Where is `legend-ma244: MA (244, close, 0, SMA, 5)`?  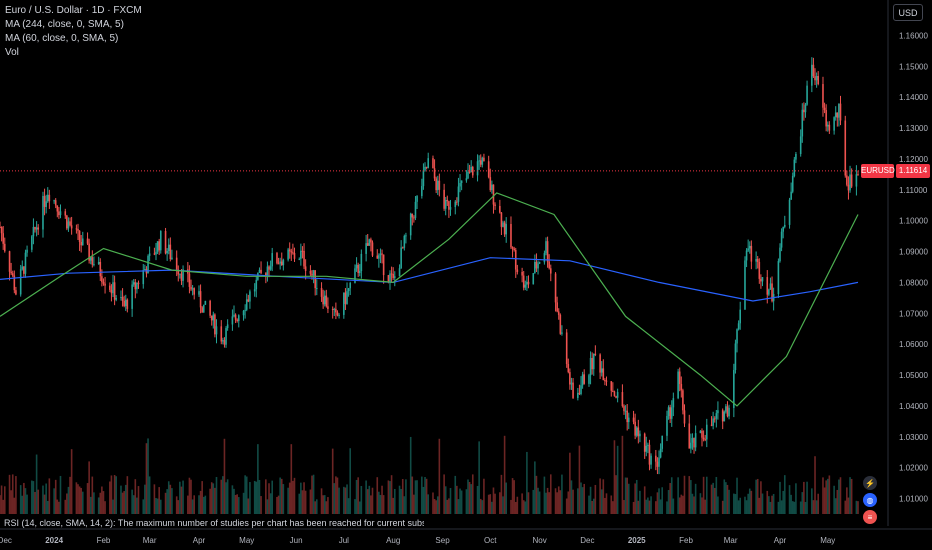 legend-ma244: MA (244, close, 0, SMA, 5) is located at coordinates (64, 24).